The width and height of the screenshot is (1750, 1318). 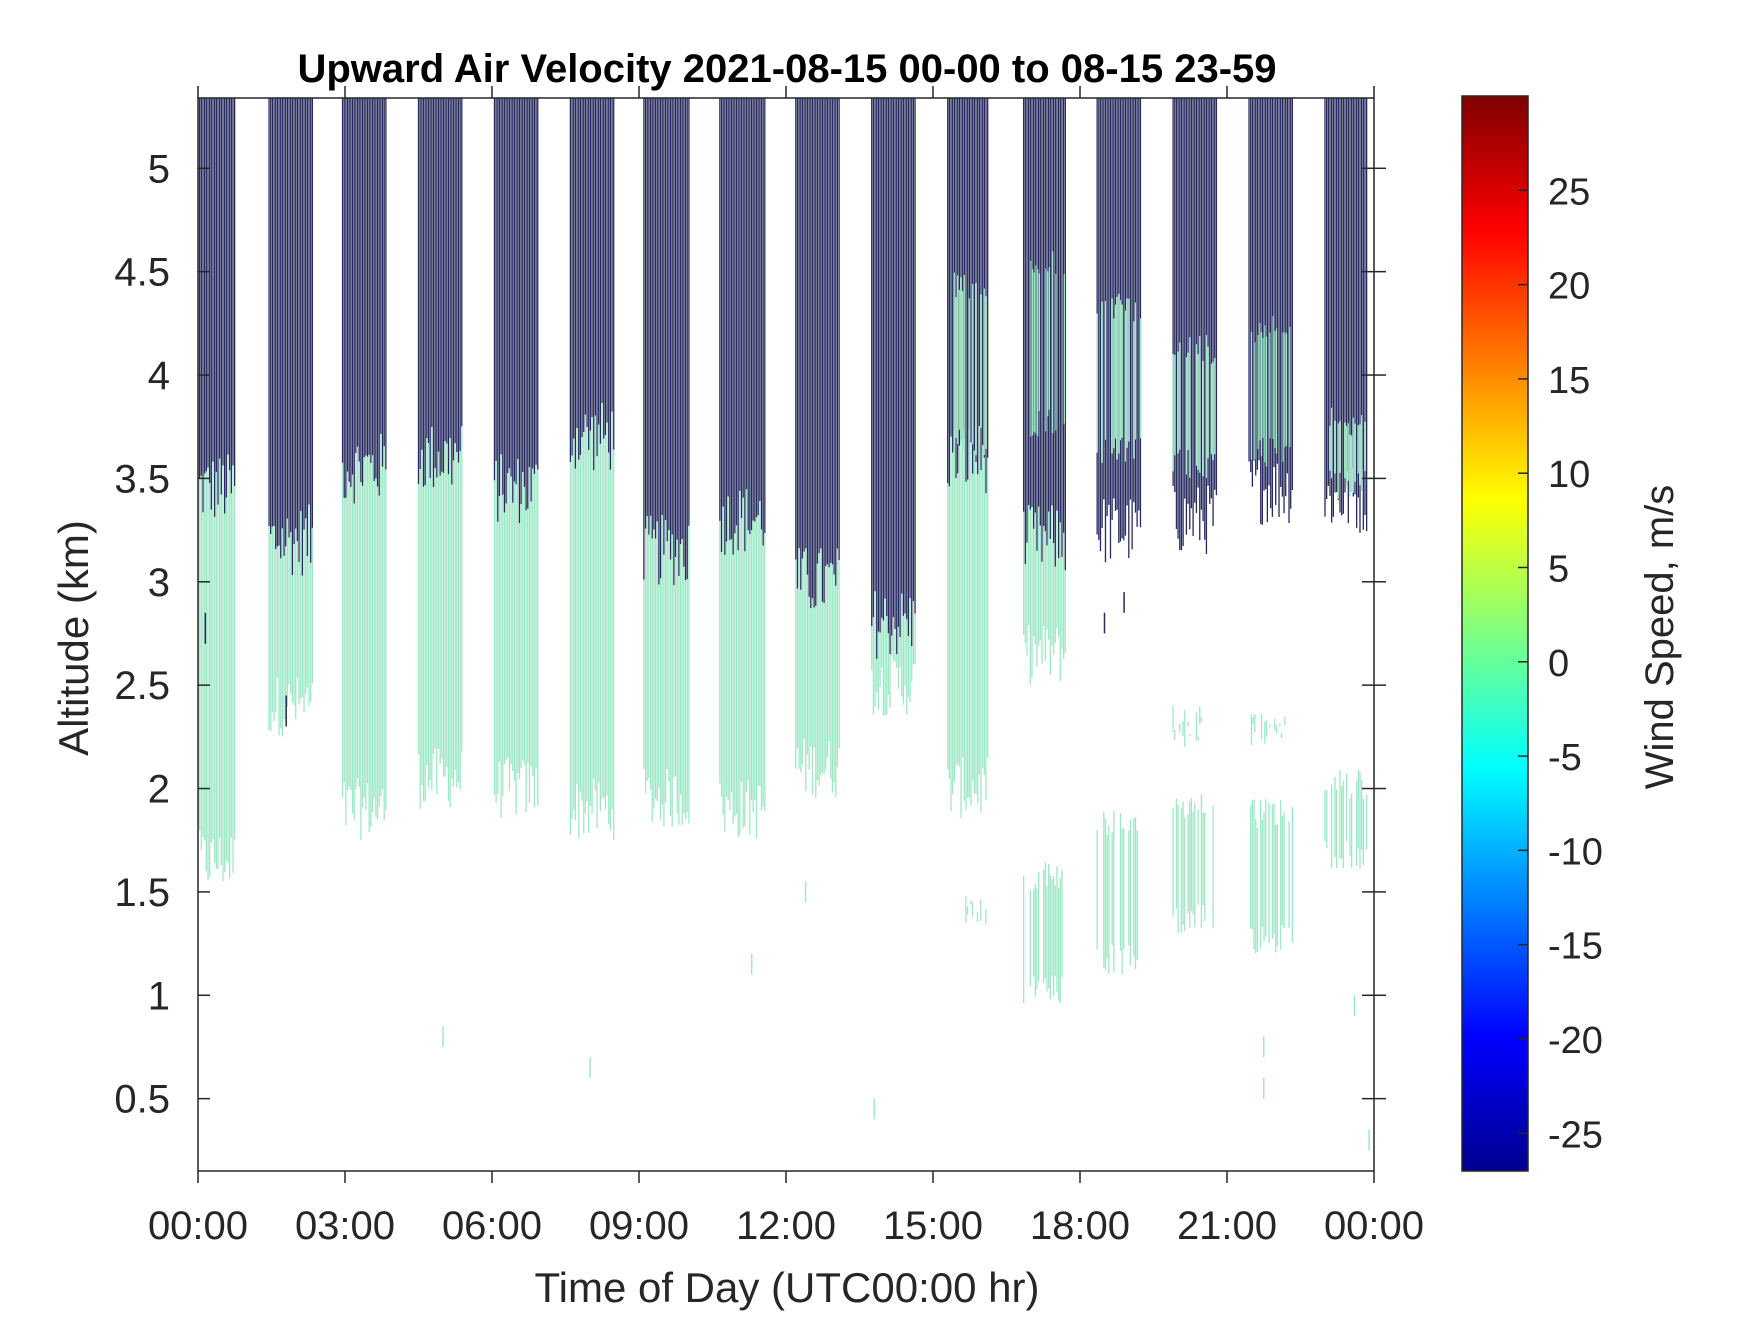 I want to click on y-axis-label: Altitude (km), so click(x=73, y=638).